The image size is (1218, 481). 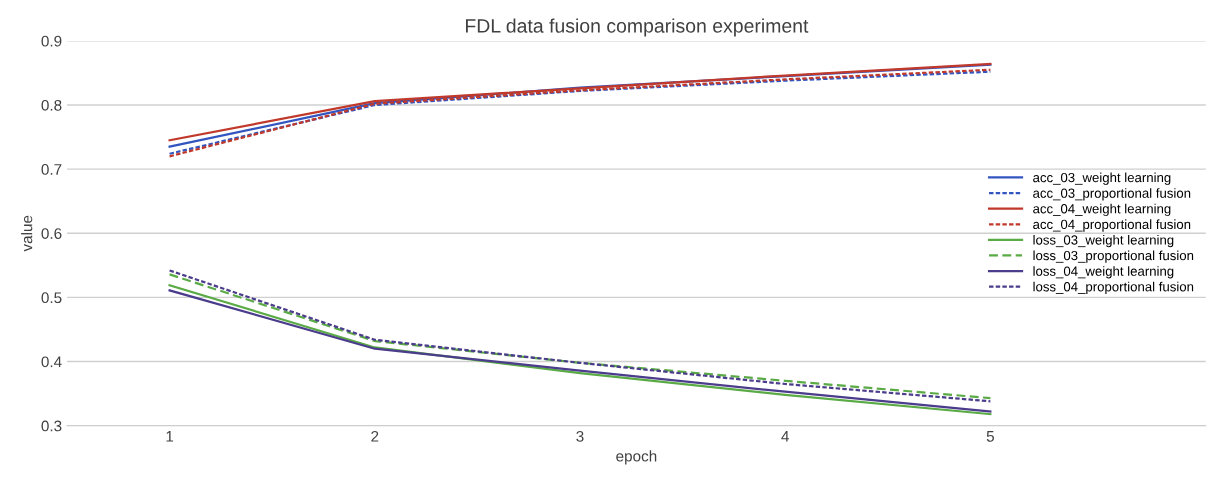 I want to click on x-tick-label: 4, so click(x=785, y=436).